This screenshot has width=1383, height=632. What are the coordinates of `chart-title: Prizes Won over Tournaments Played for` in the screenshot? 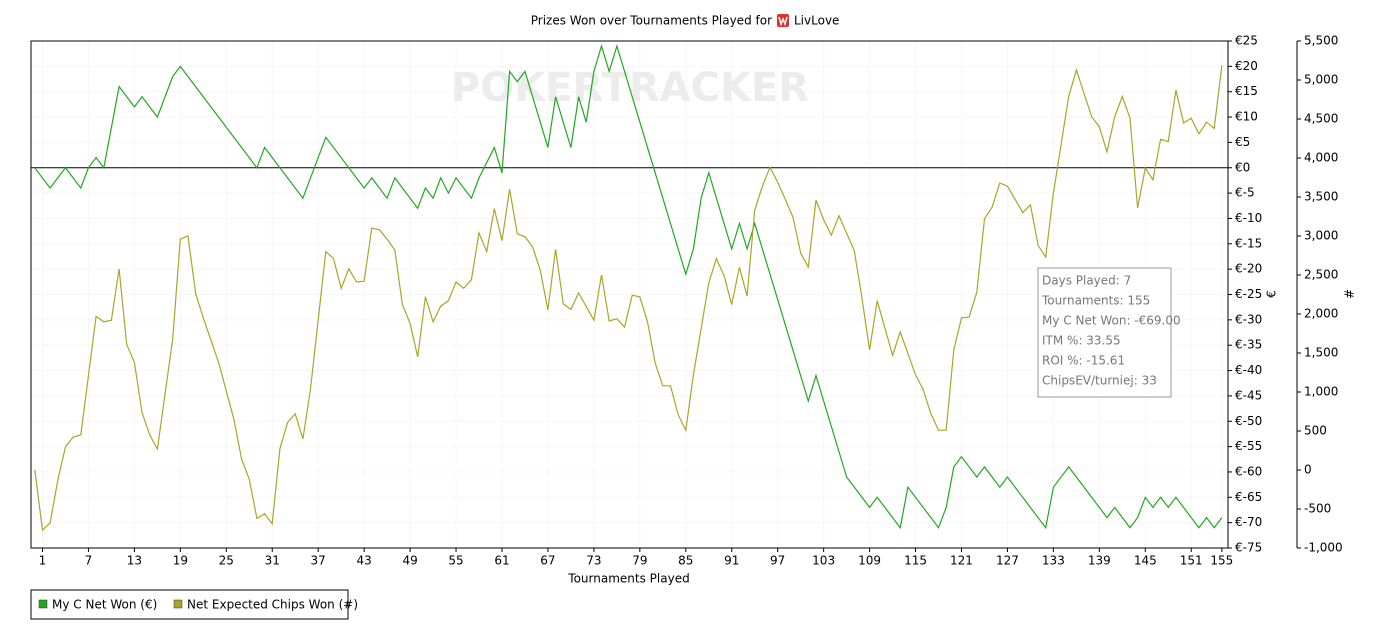 It's located at (651, 21).